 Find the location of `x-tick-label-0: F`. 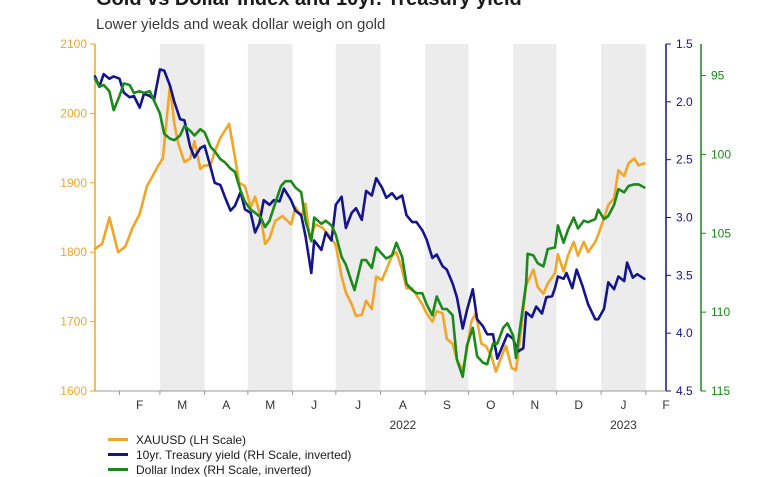

x-tick-label-0: F is located at coordinates (139, 405).